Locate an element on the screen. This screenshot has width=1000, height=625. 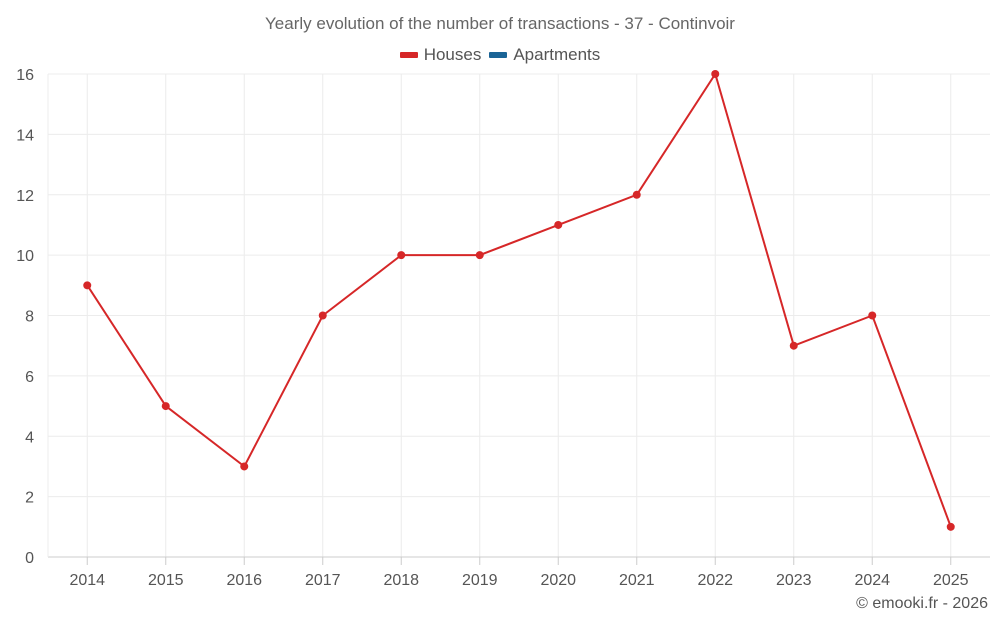
y-tick-label-10: 10 is located at coordinates (25, 256).